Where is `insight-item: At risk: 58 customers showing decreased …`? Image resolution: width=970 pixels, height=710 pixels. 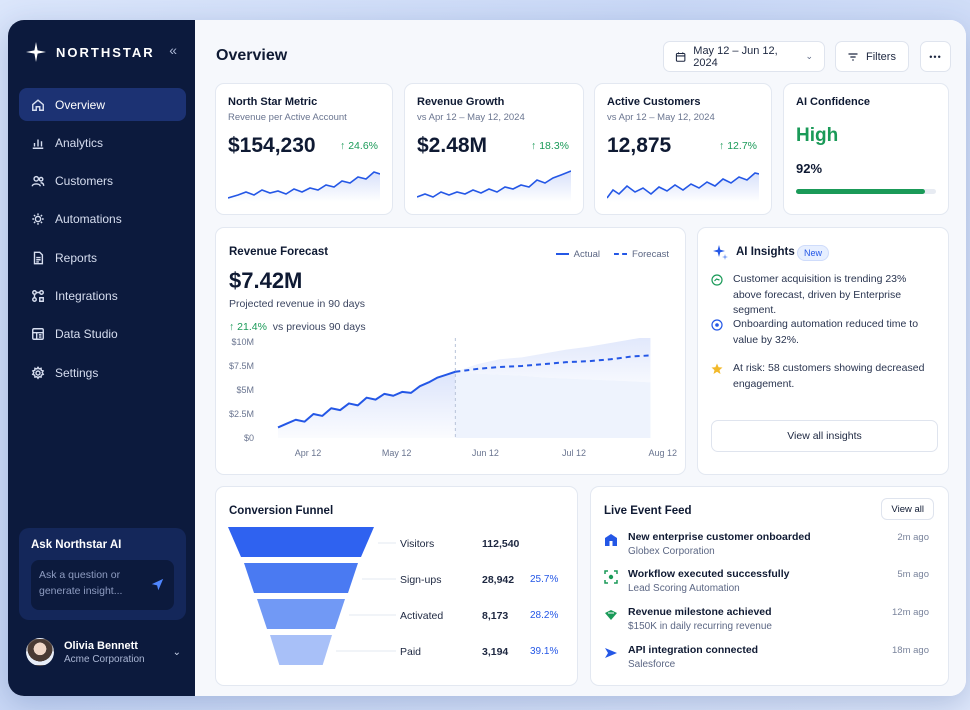 insight-item: At risk: 58 customers showing decreased … is located at coordinates (823, 376).